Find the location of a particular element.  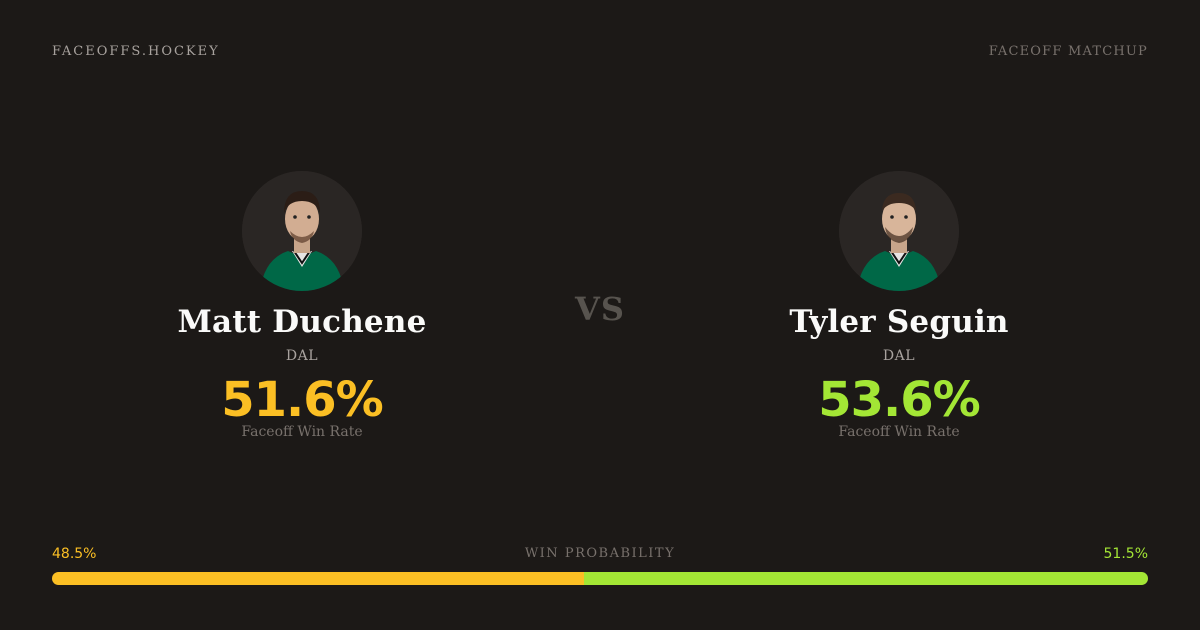

player-name: Matt Duchene is located at coordinates (302, 322).